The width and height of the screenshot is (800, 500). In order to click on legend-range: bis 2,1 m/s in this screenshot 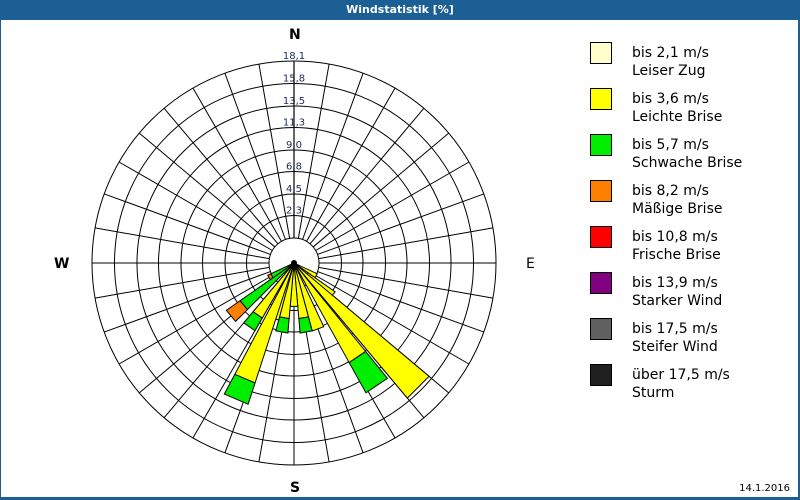, I will do `click(670, 53)`.